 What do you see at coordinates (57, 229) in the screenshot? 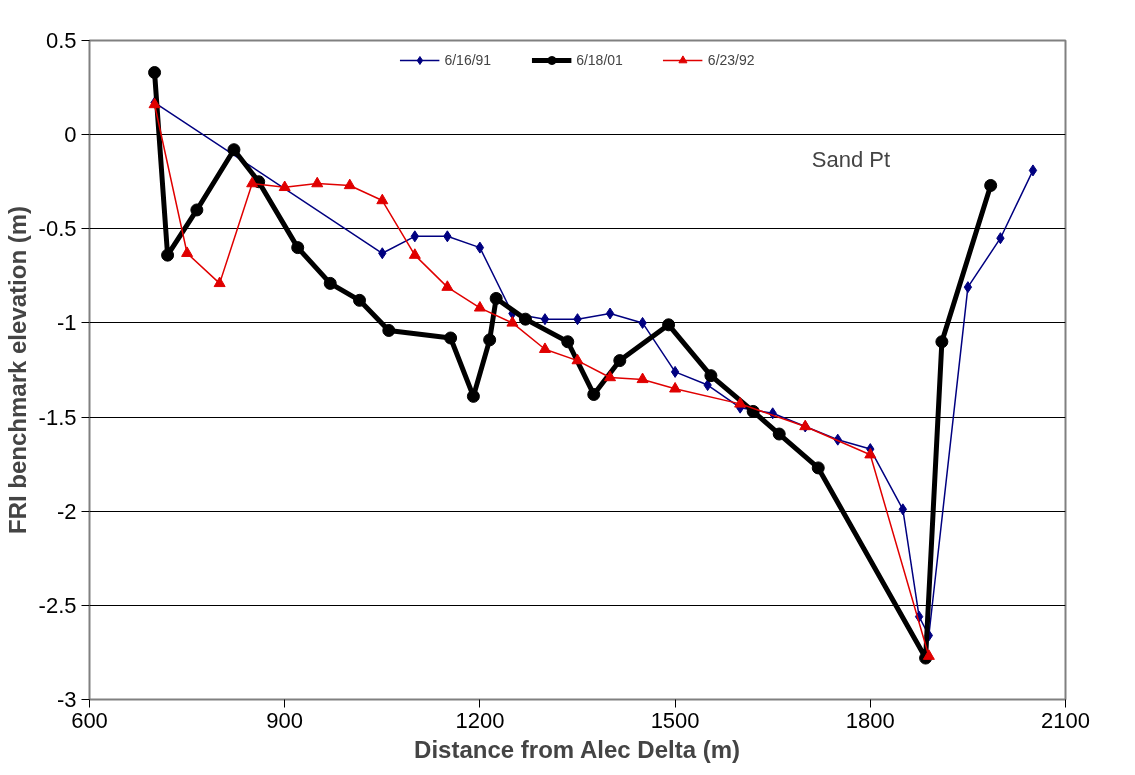
I see `y-tick-label: -0.5` at bounding box center [57, 229].